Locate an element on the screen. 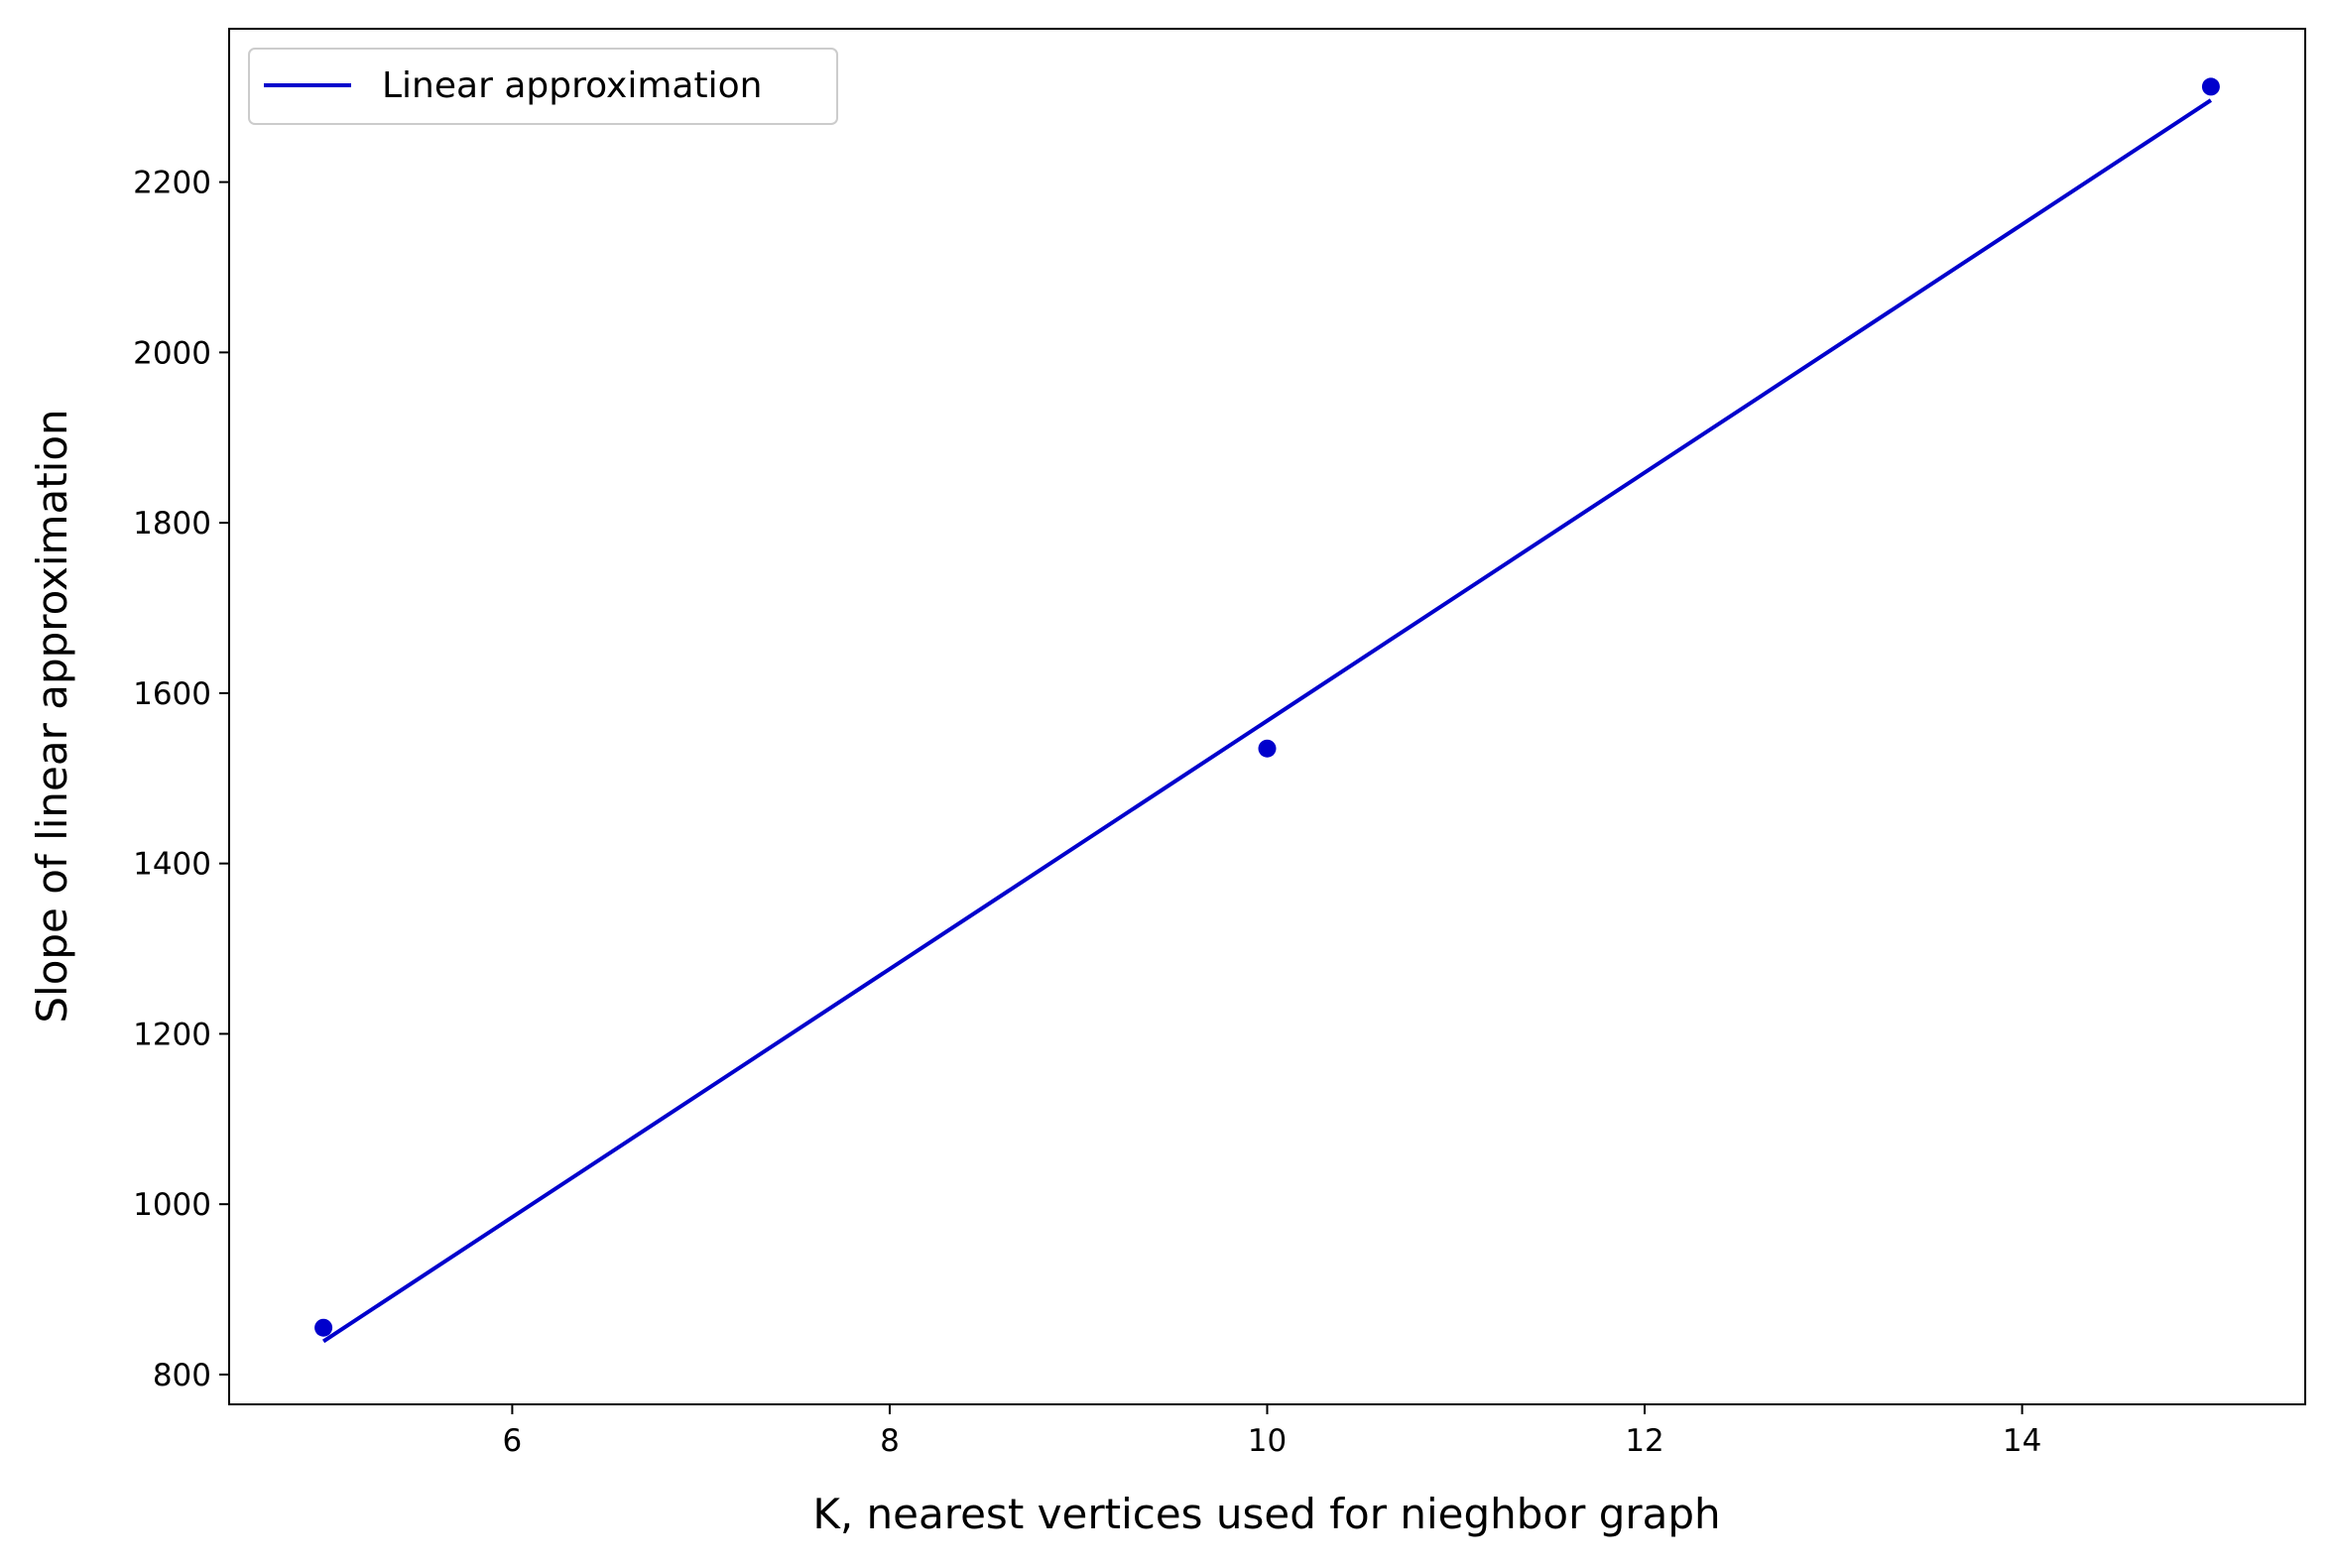 The image size is (2333, 1568). legend-box is located at coordinates (543, 86).